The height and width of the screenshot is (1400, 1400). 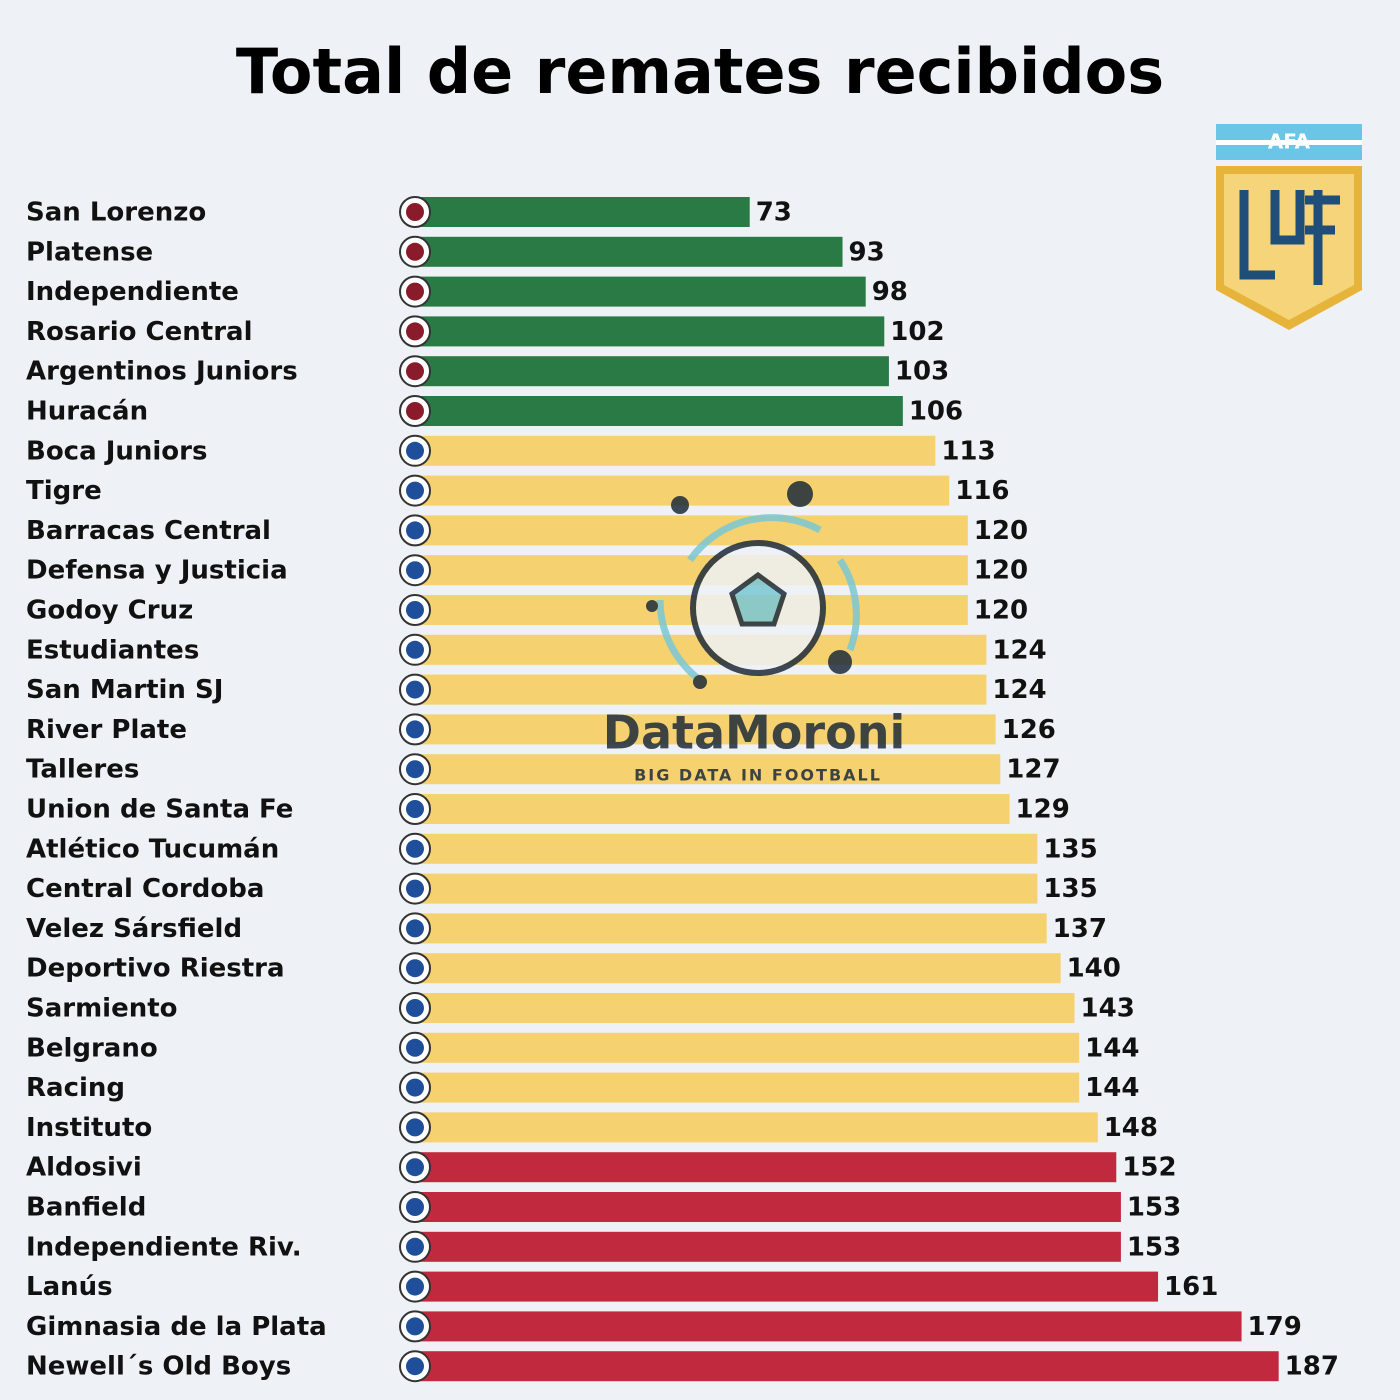 I want to click on category-label: Estudiantes, so click(x=112, y=650).